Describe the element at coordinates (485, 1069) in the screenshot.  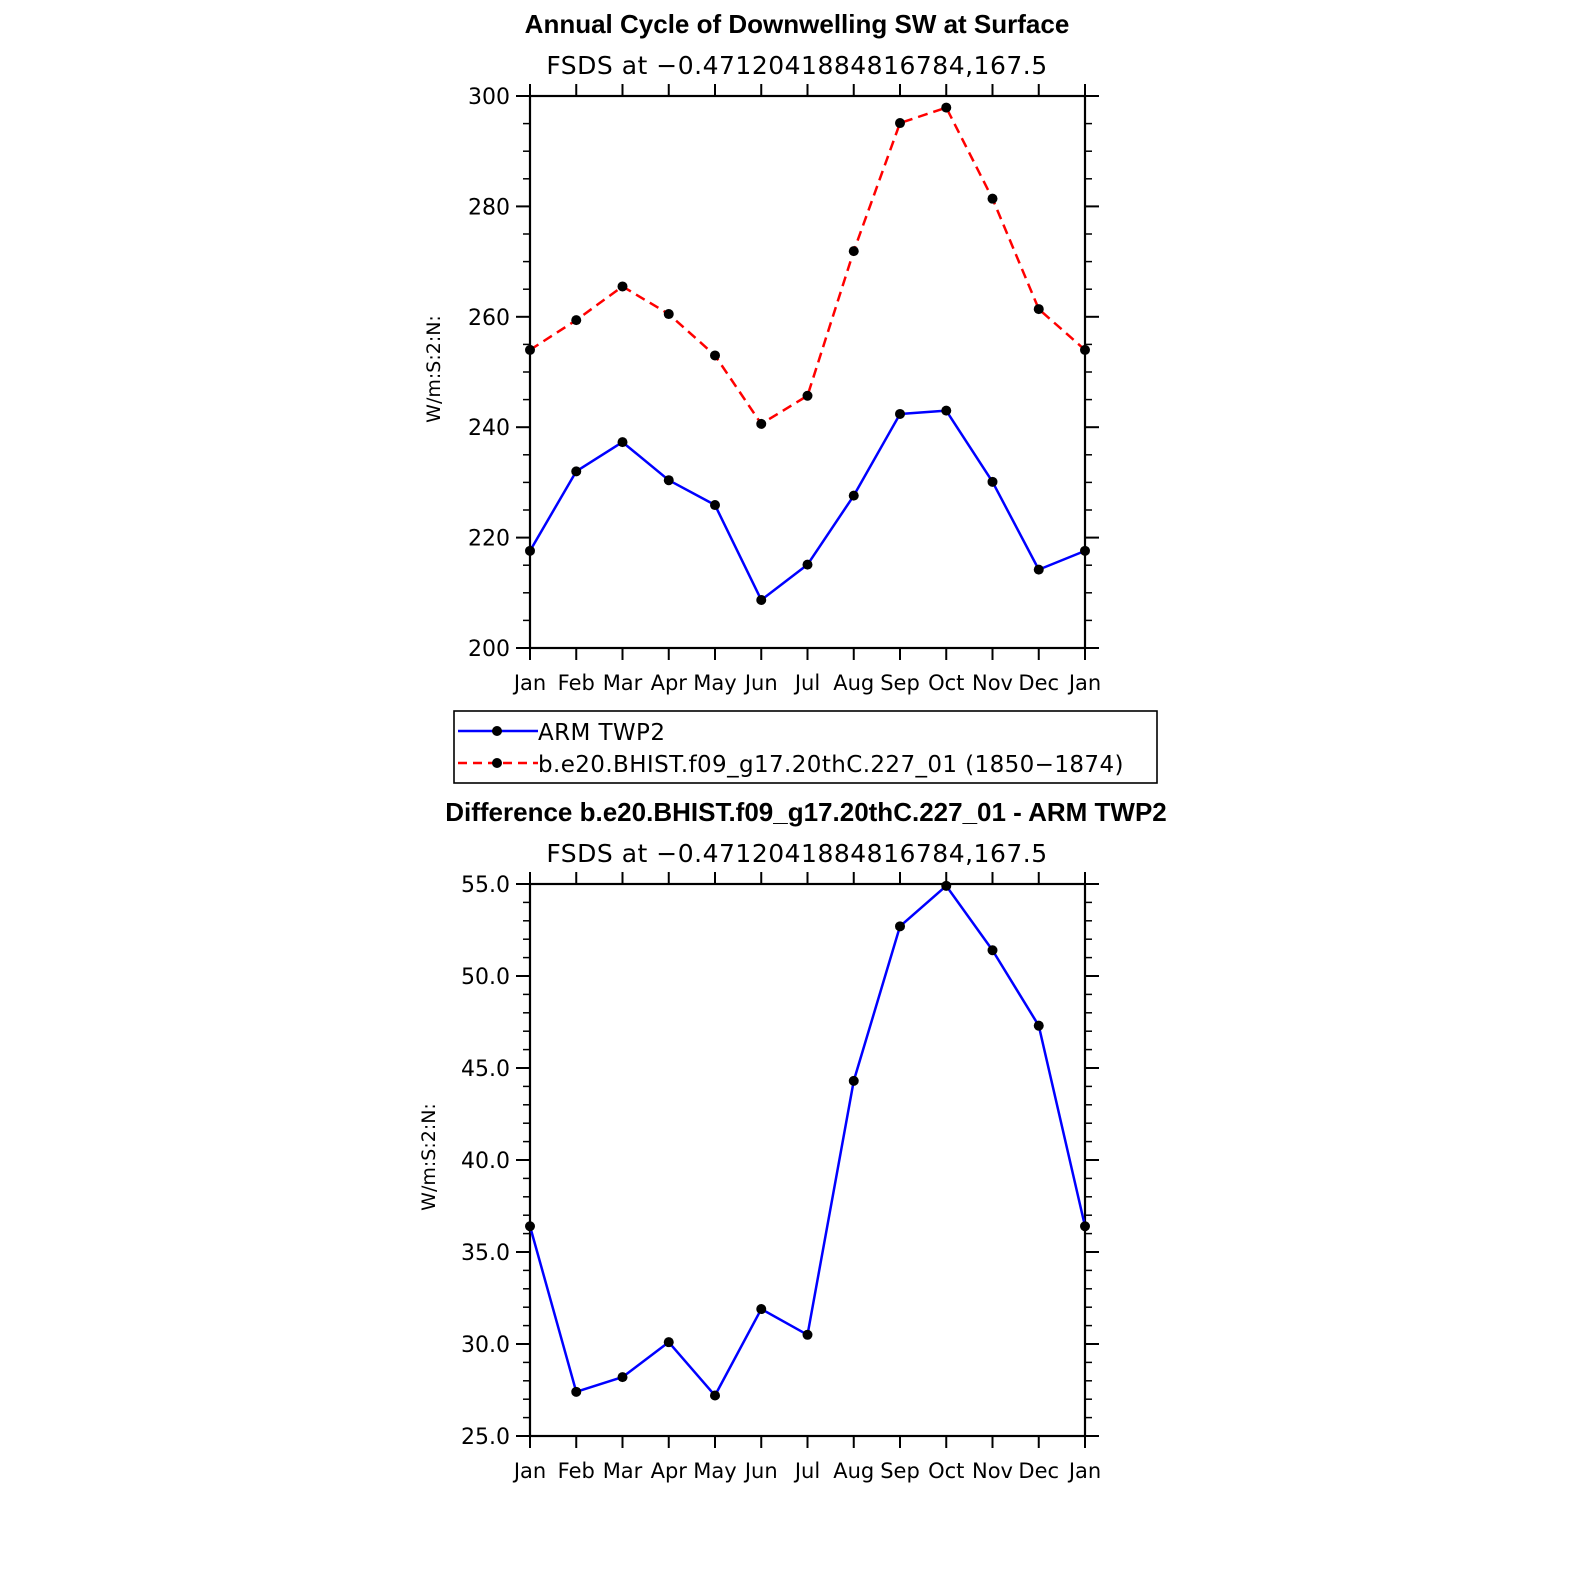
I see `ytick-label: 45.0` at that location.